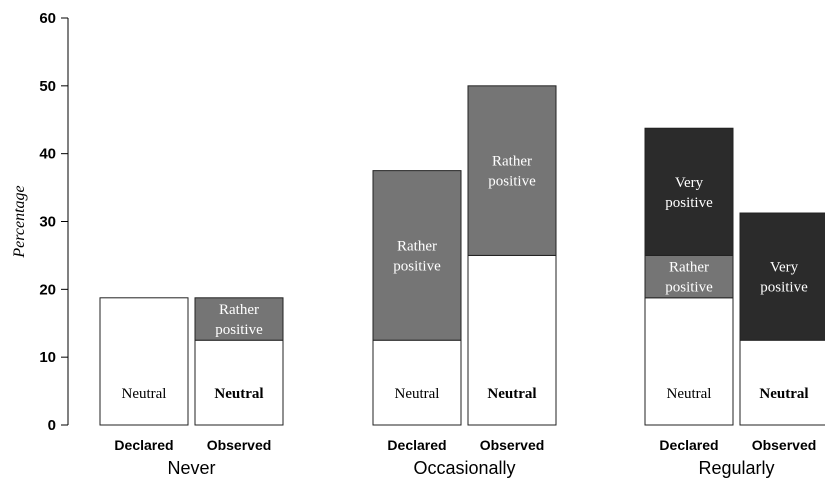 The height and width of the screenshot is (482, 825). Describe the element at coordinates (47, 86) in the screenshot. I see `y-tick-label: 50` at that location.